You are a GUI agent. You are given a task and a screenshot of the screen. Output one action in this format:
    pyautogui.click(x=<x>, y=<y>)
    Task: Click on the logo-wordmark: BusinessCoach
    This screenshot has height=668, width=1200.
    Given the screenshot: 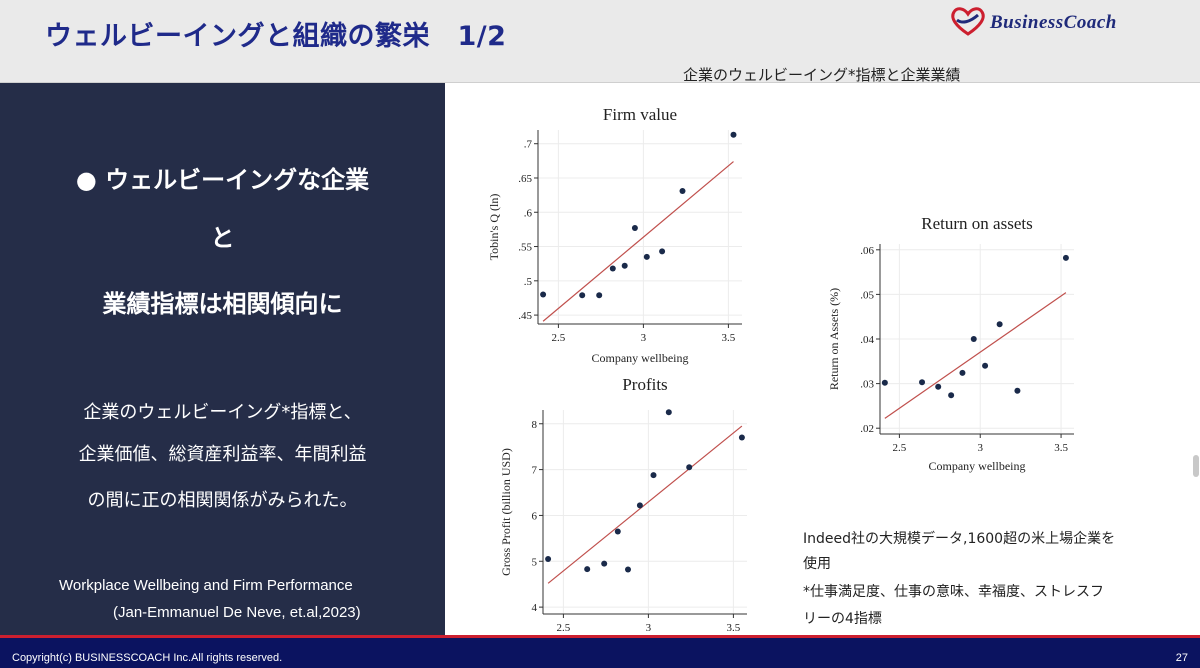 What is the action you would take?
    pyautogui.click(x=1053, y=22)
    